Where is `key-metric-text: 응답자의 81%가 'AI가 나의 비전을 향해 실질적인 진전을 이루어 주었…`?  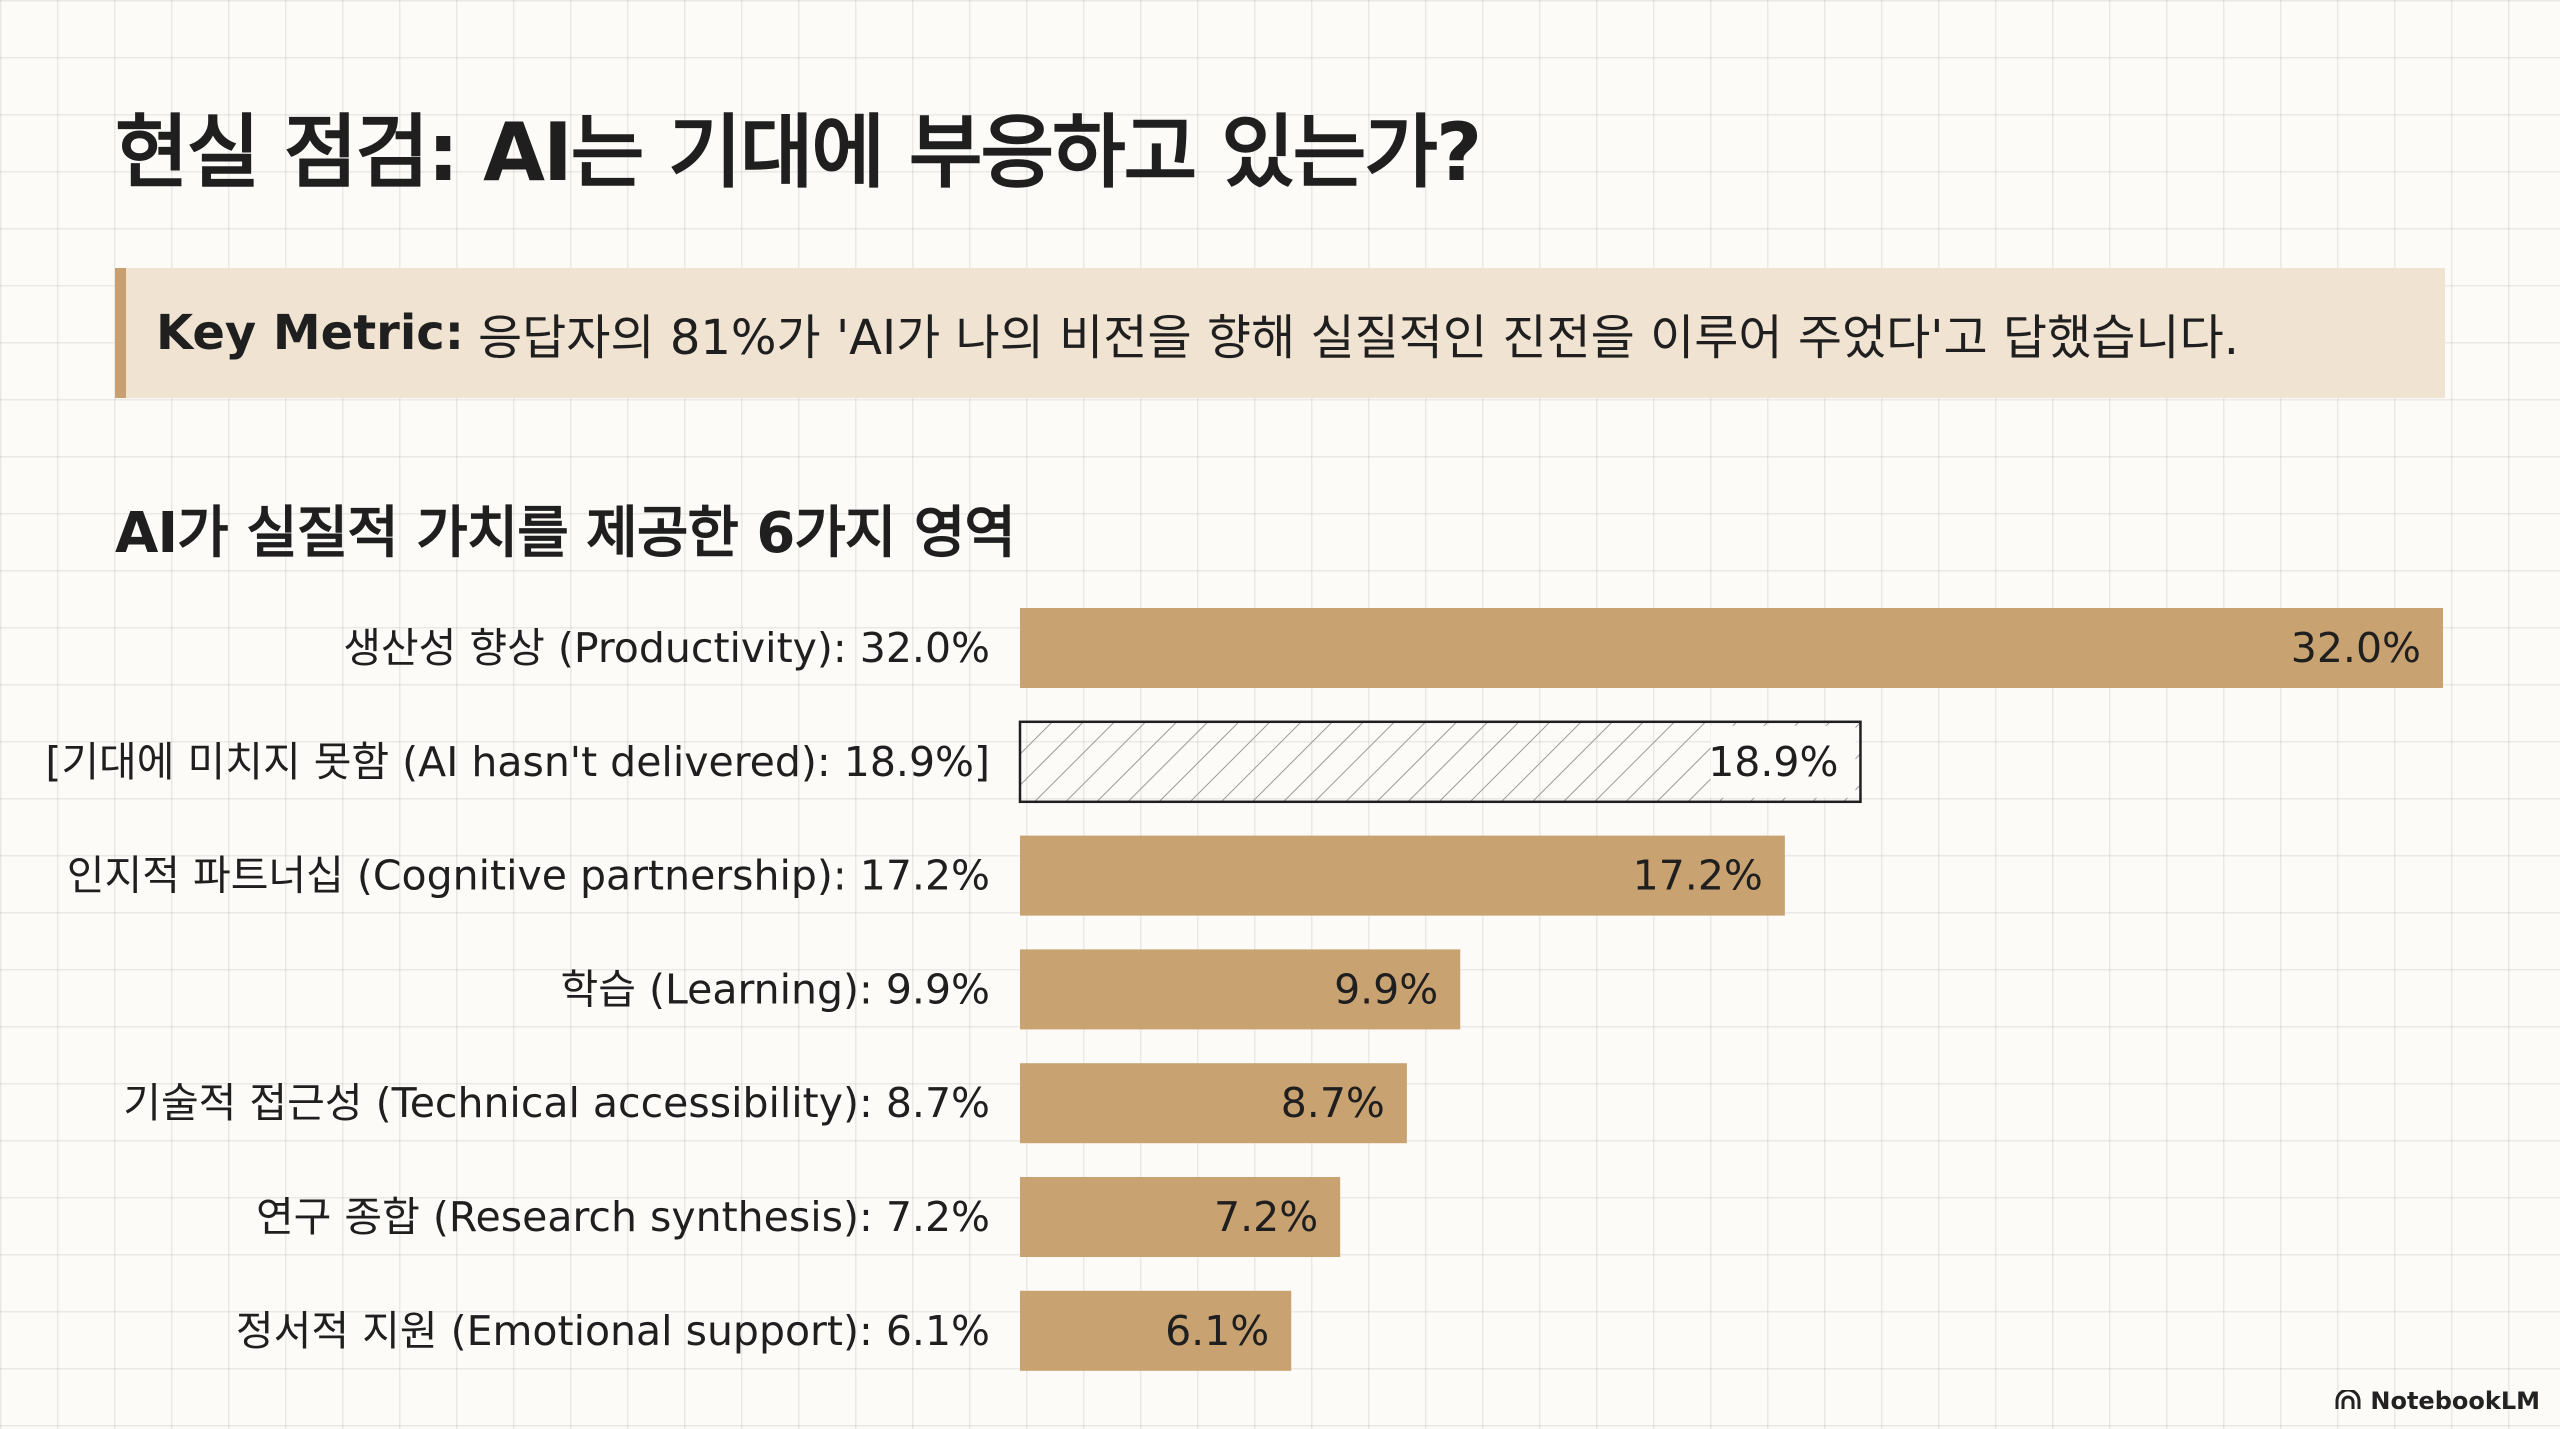
key-metric-text: 응답자의 81%가 'AI가 나의 비전을 향해 실질적인 진전을 이루어 주었… is located at coordinates (1358, 338).